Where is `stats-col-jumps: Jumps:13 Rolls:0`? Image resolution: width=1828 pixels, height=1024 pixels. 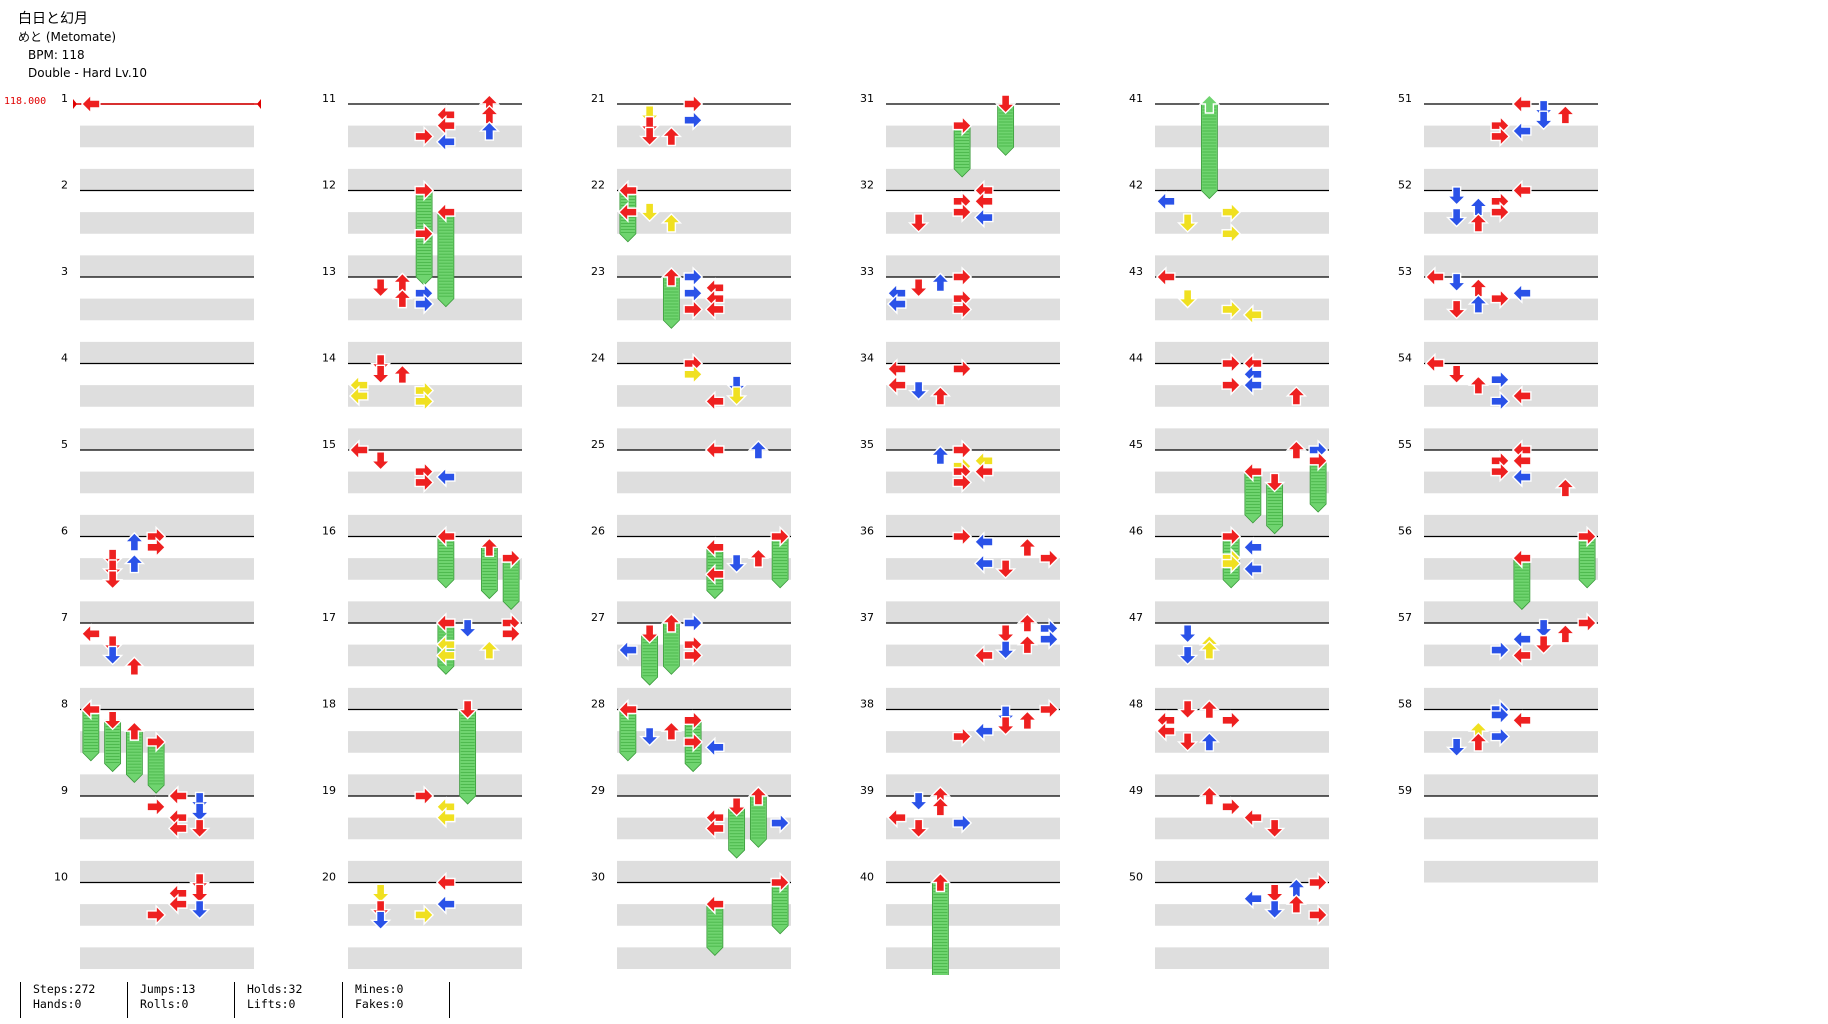
stats-col-jumps: Jumps:13 Rolls:0 is located at coordinates (161, 1000).